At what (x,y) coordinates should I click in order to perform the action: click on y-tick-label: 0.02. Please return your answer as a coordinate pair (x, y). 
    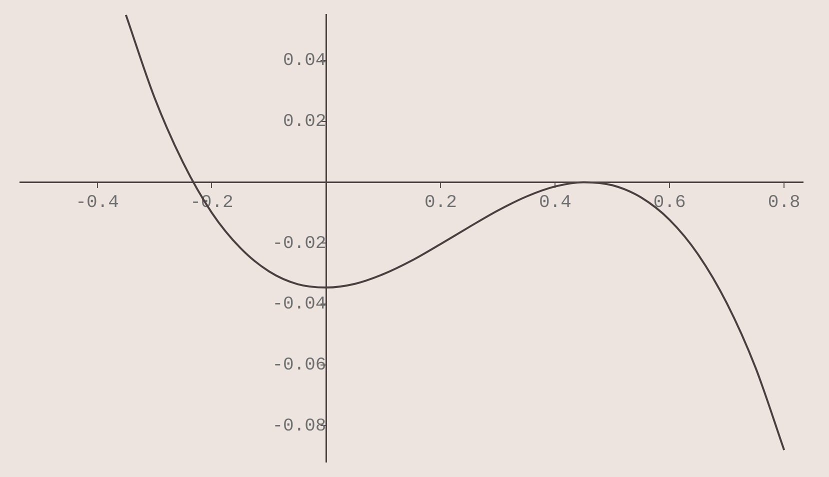
    Looking at the image, I should click on (304, 122).